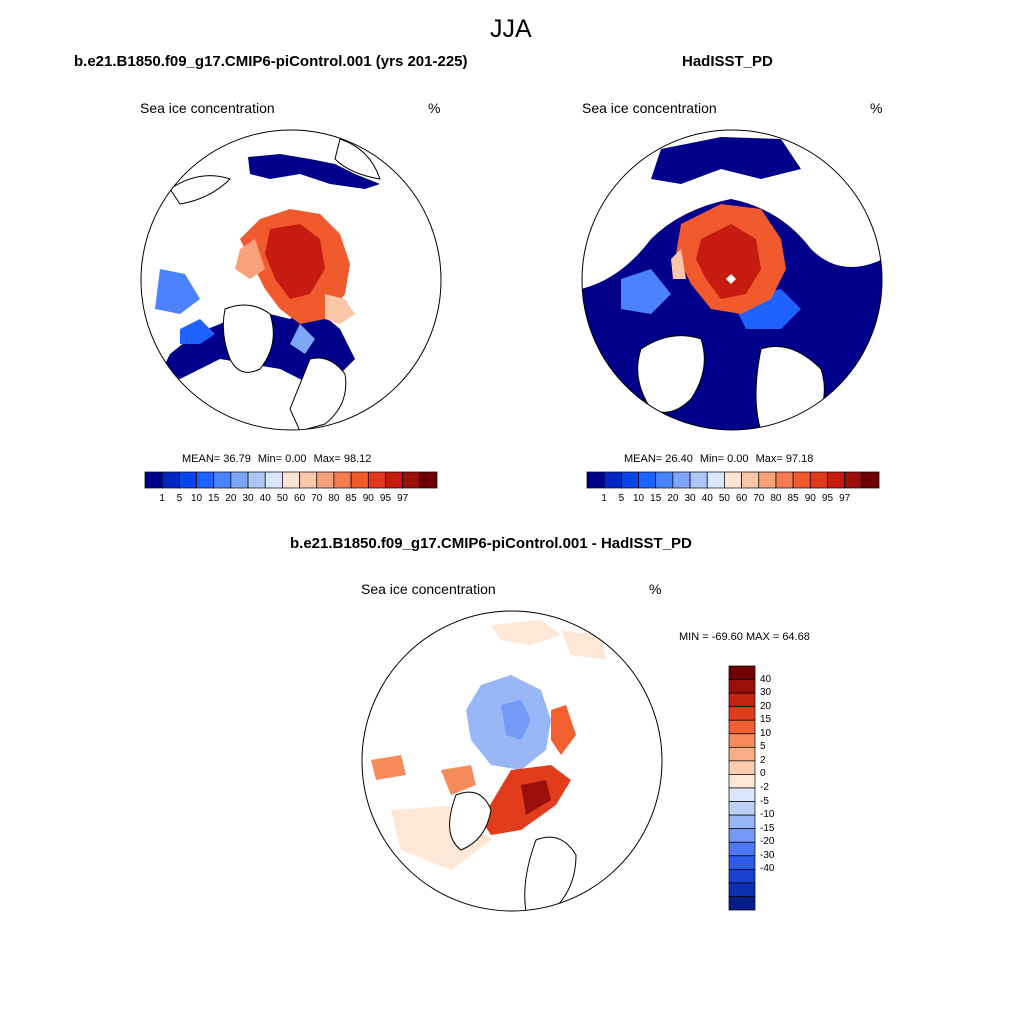 The height and width of the screenshot is (1024, 1024). What do you see at coordinates (767, 855) in the screenshot?
I see `colorbar-tick-label: -30` at bounding box center [767, 855].